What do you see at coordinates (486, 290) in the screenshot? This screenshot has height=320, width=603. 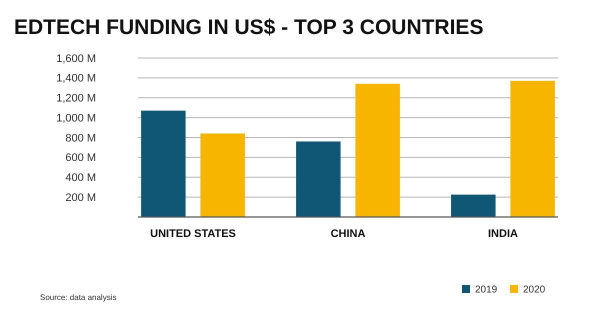 I see `legend-label: 2019` at bounding box center [486, 290].